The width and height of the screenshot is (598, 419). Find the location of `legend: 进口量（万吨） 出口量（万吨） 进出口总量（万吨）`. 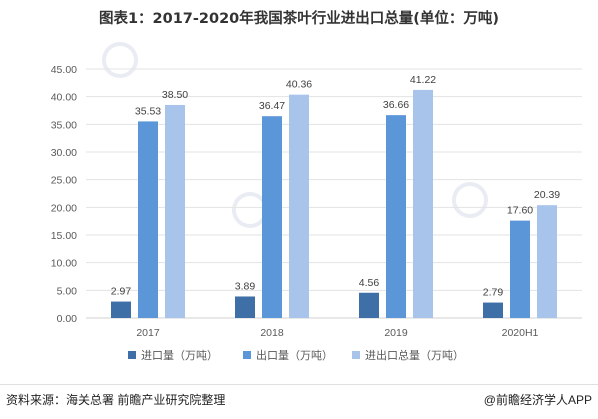

legend: 进口量（万吨） 出口量（万吨） 进出口总量（万吨） is located at coordinates (296, 355).